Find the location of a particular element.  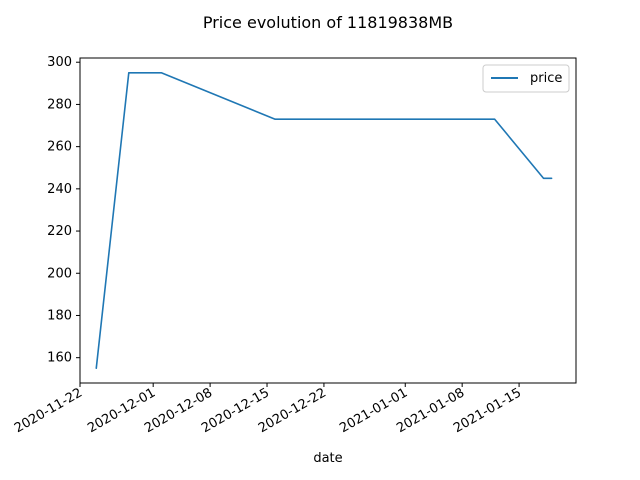

legend-label-price: price is located at coordinates (546, 78).